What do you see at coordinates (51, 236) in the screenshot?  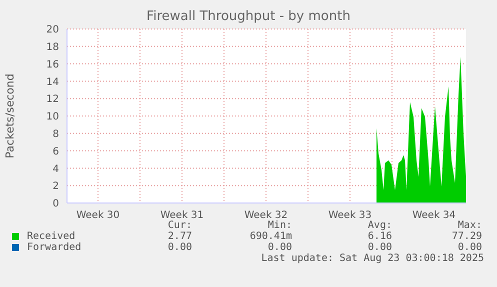 I see `legend-label: Received` at bounding box center [51, 236].